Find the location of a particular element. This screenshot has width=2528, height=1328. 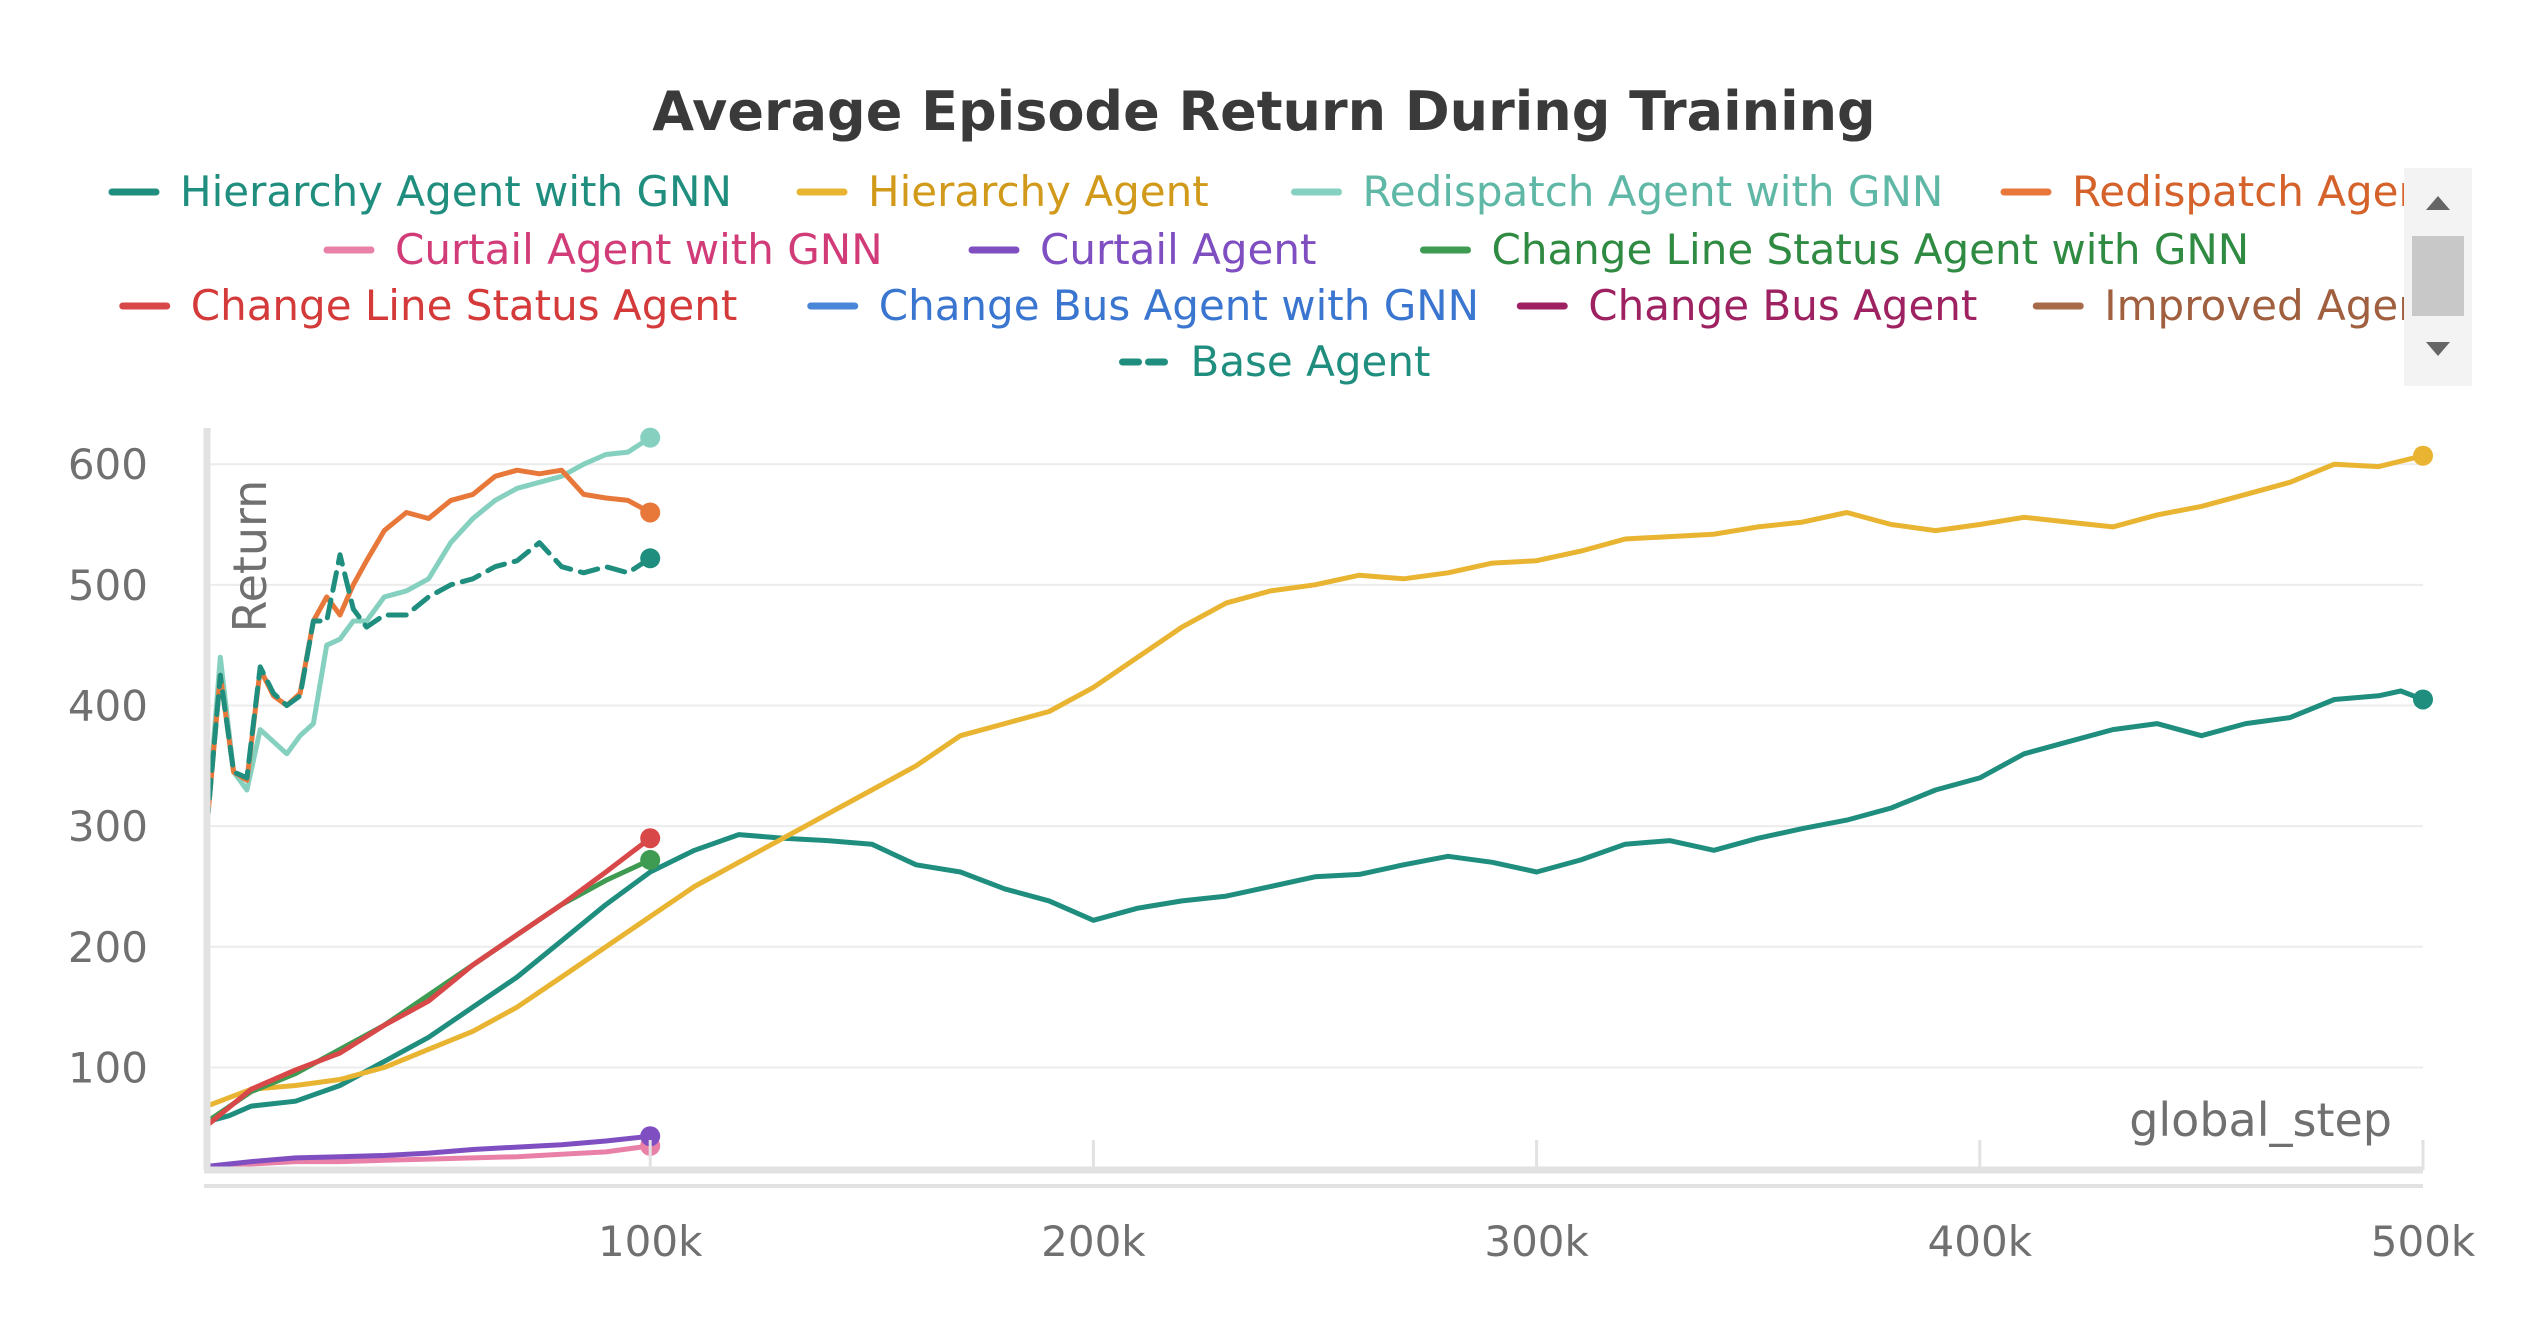

x-tick-label: 300k is located at coordinates (1536, 1241).